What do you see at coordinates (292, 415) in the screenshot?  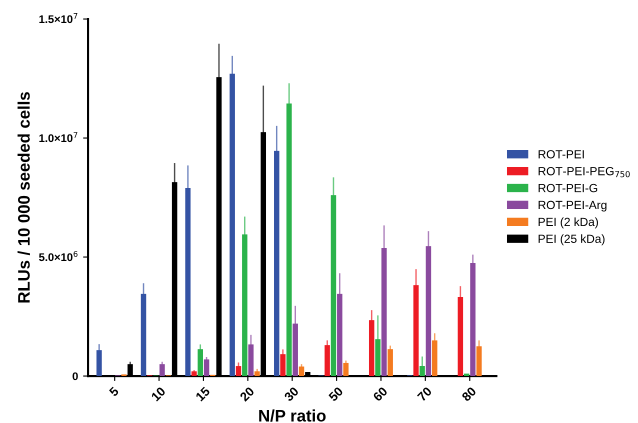 I see `x-axis-title: N/P ratio` at bounding box center [292, 415].